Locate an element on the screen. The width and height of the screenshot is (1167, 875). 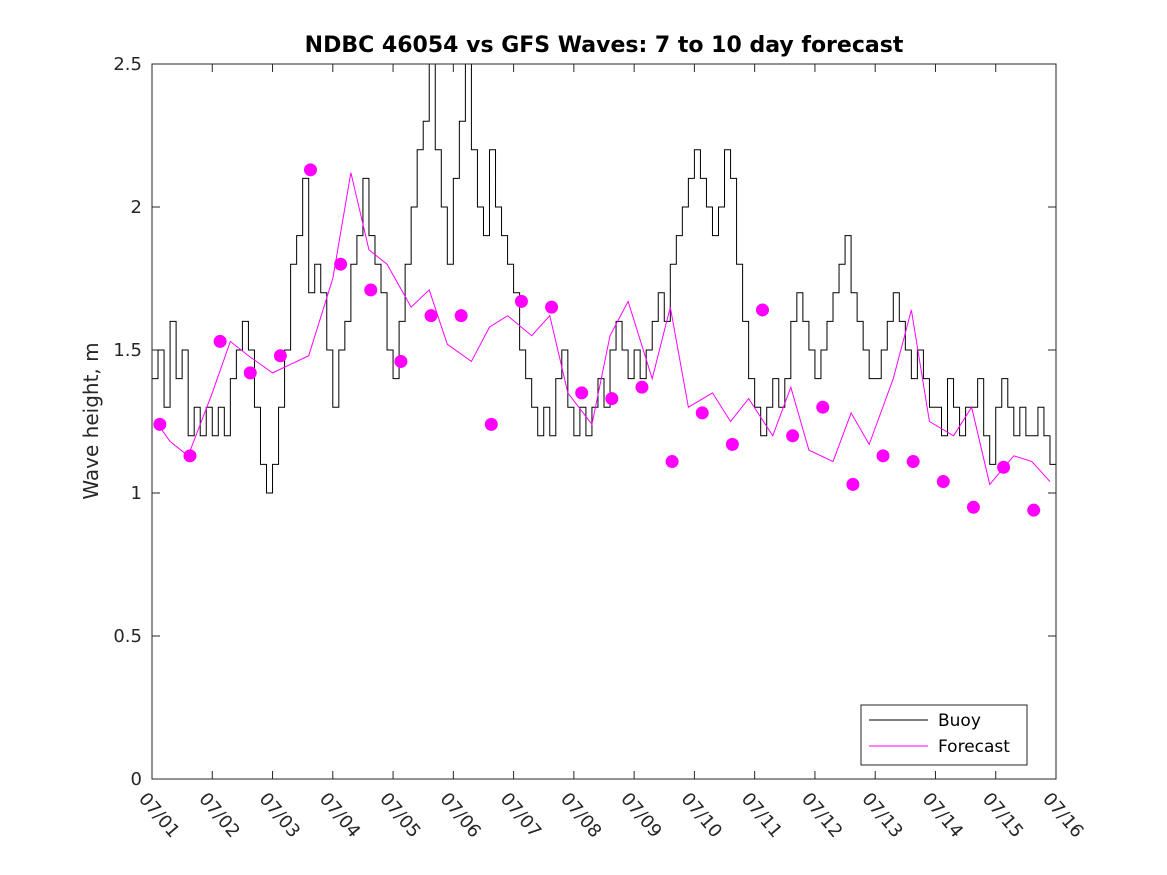
x-tick-label: 07/09 is located at coordinates (640, 815).